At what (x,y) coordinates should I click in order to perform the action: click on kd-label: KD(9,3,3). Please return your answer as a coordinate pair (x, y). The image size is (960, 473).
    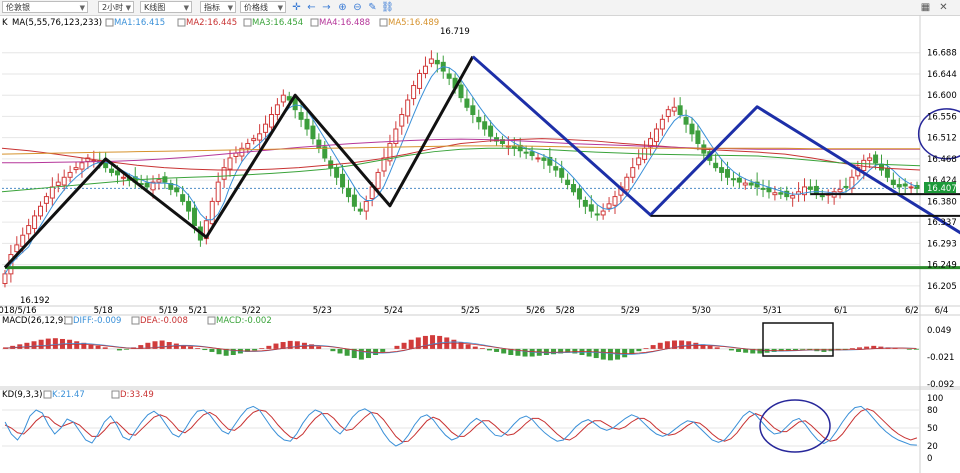
    Looking at the image, I should click on (22, 395).